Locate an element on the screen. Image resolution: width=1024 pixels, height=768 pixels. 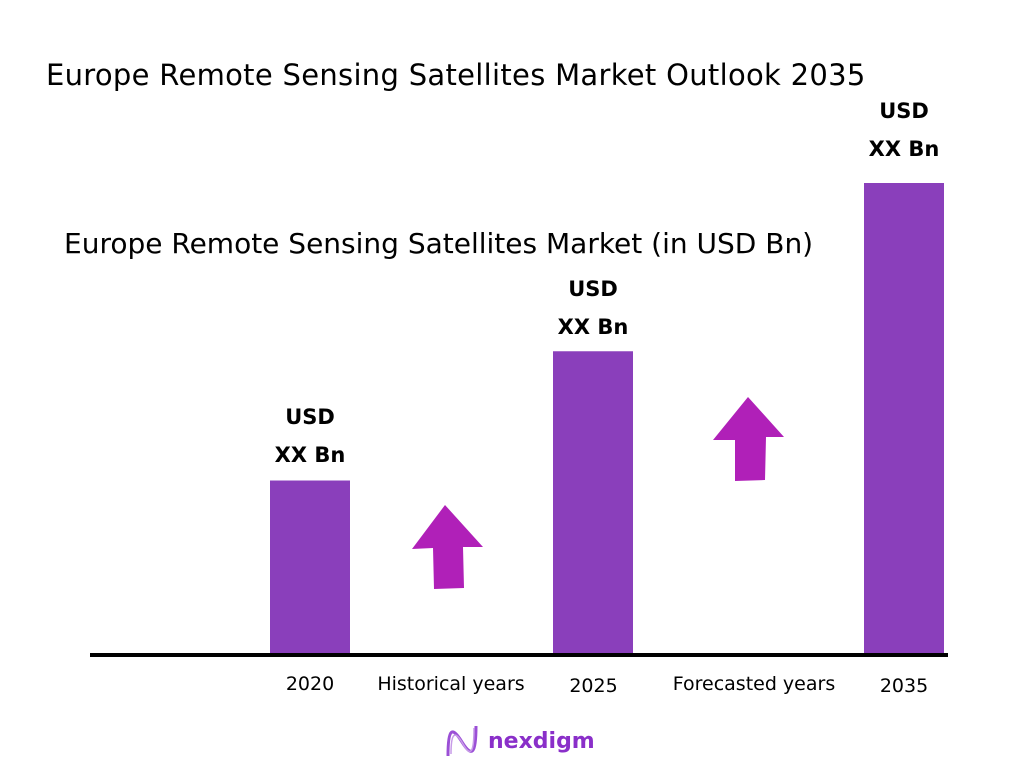
value-label-2020: USD XX Bn is located at coordinates (310, 436).